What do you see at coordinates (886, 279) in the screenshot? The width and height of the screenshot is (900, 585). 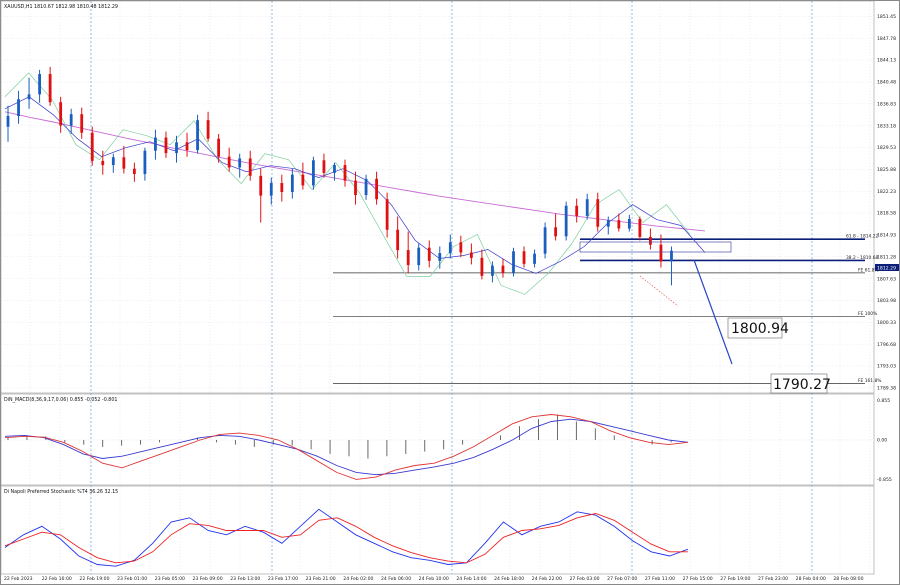 I see `price-axis-tick: 1807.63` at bounding box center [886, 279].